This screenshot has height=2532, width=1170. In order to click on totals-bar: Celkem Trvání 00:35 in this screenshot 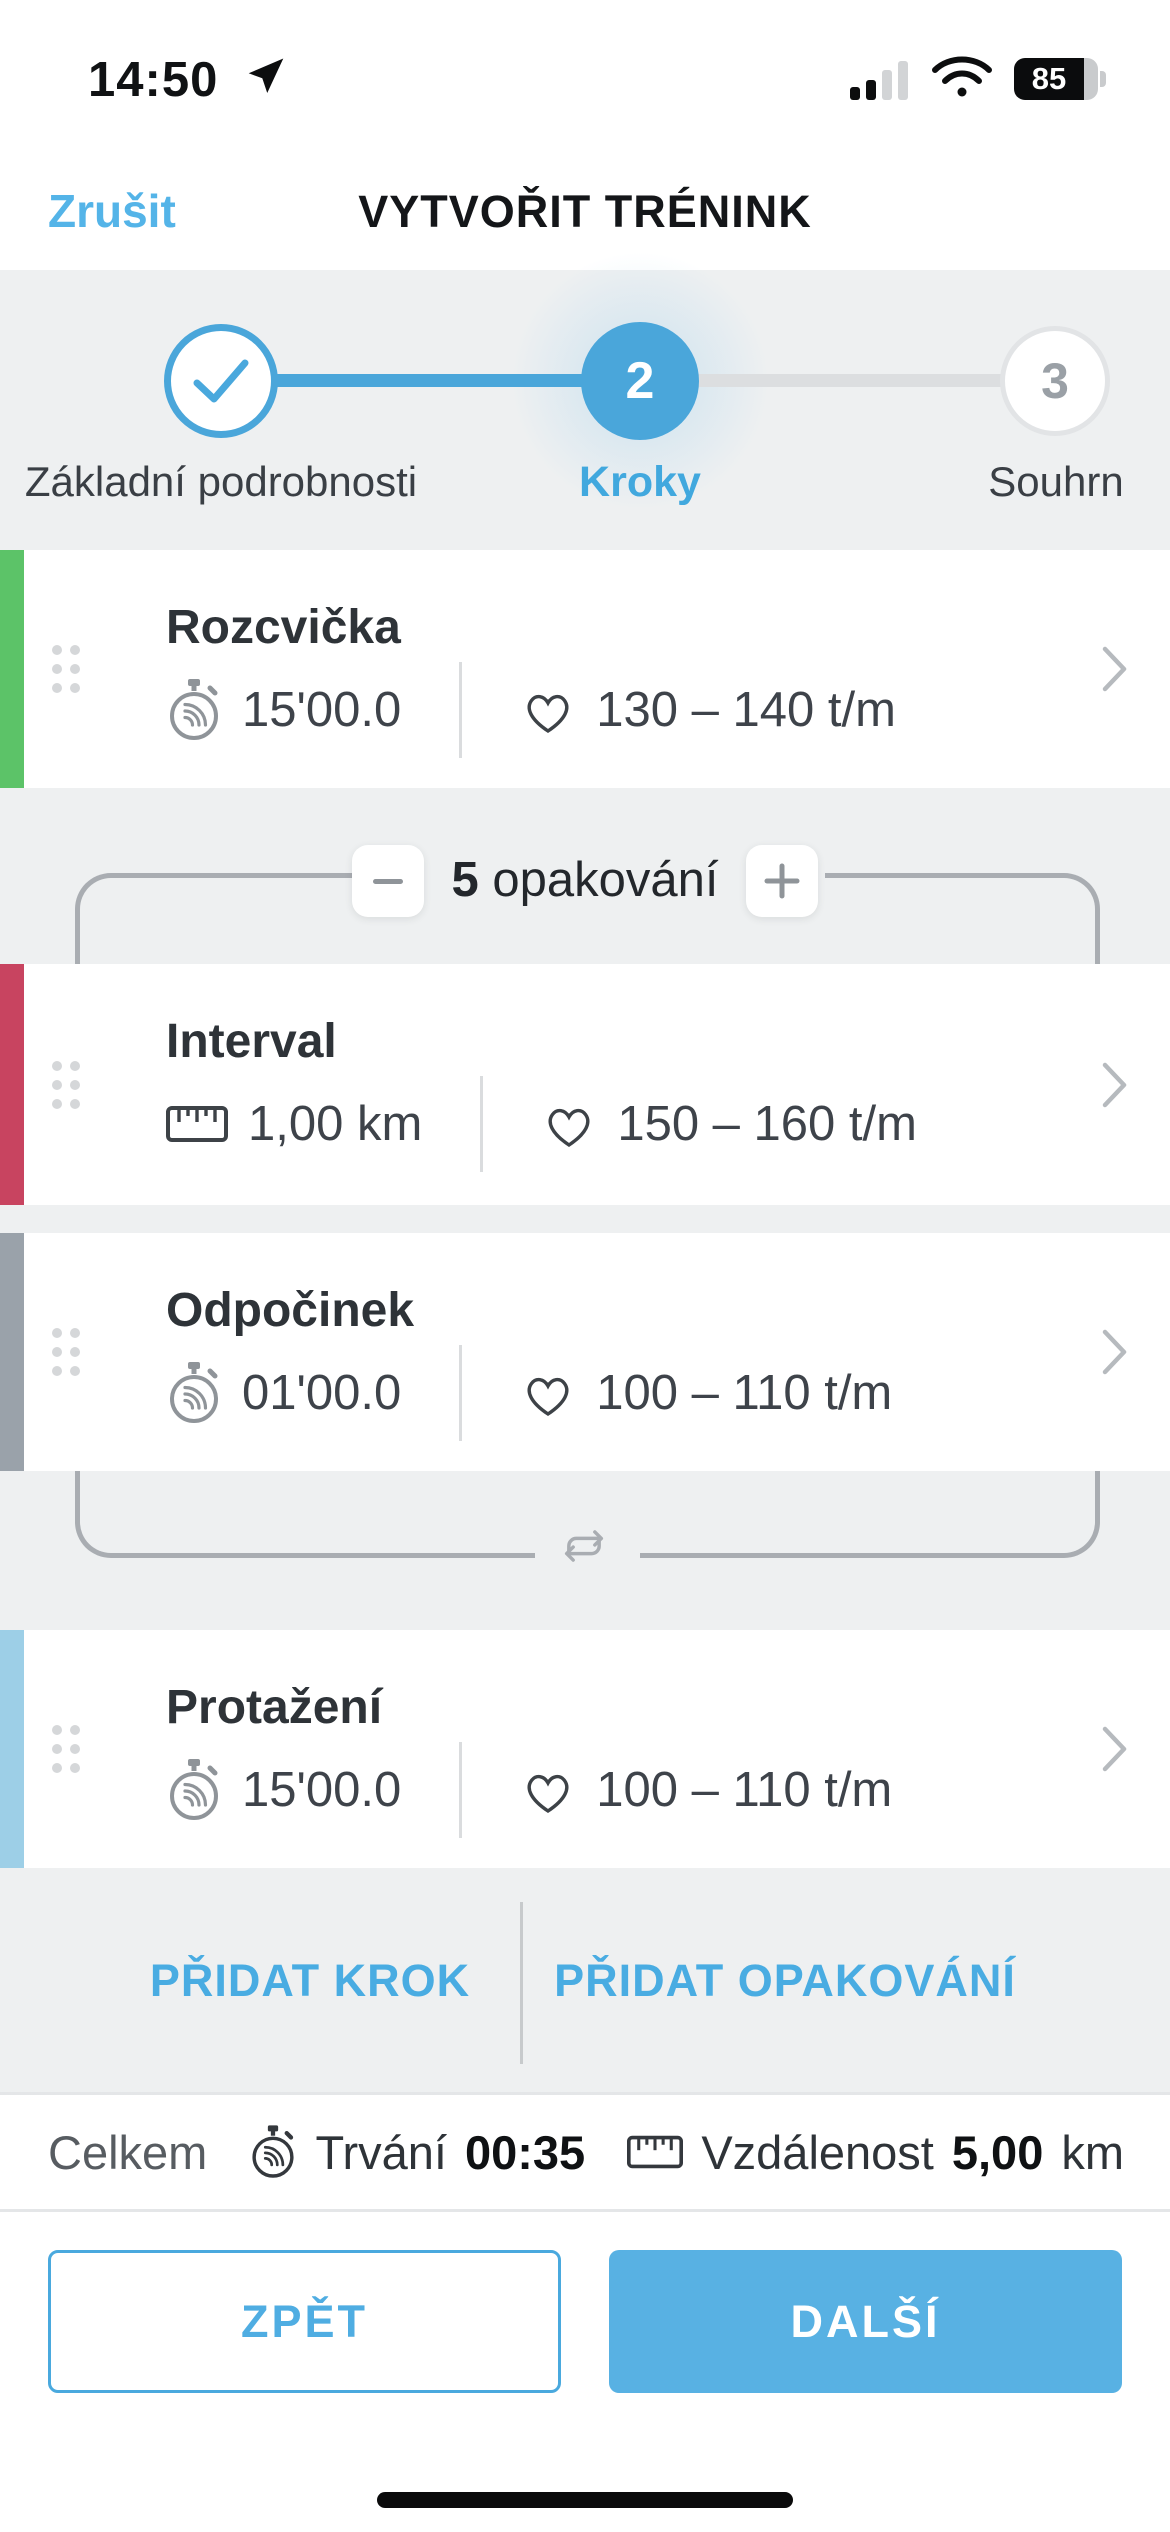, I will do `click(585, 2152)`.